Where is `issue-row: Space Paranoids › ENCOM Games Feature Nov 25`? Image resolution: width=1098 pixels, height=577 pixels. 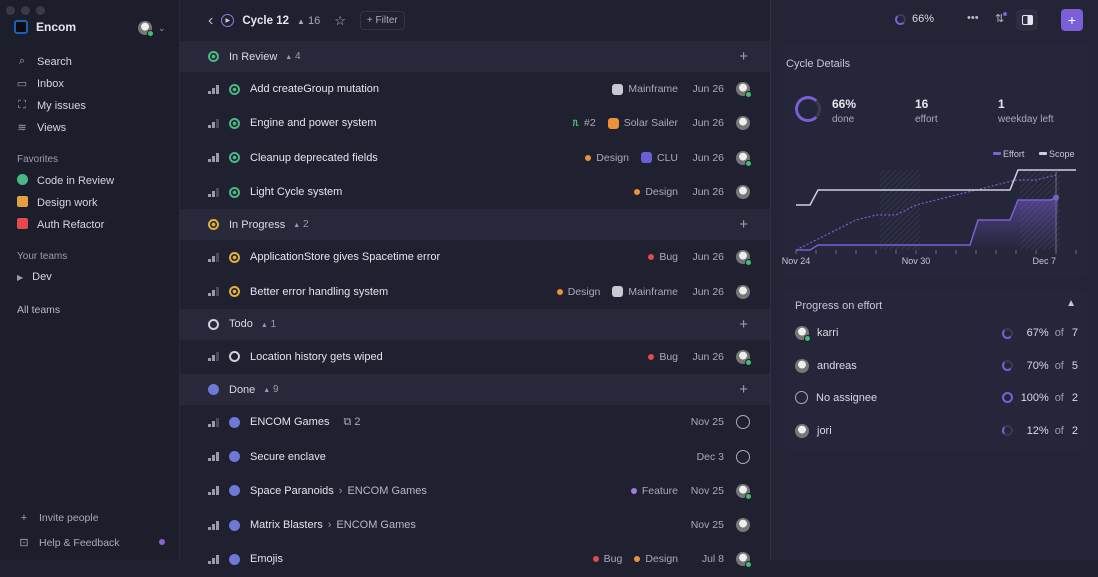 issue-row: Space Paranoids › ENCOM Games Feature Nov 25 is located at coordinates (475, 491).